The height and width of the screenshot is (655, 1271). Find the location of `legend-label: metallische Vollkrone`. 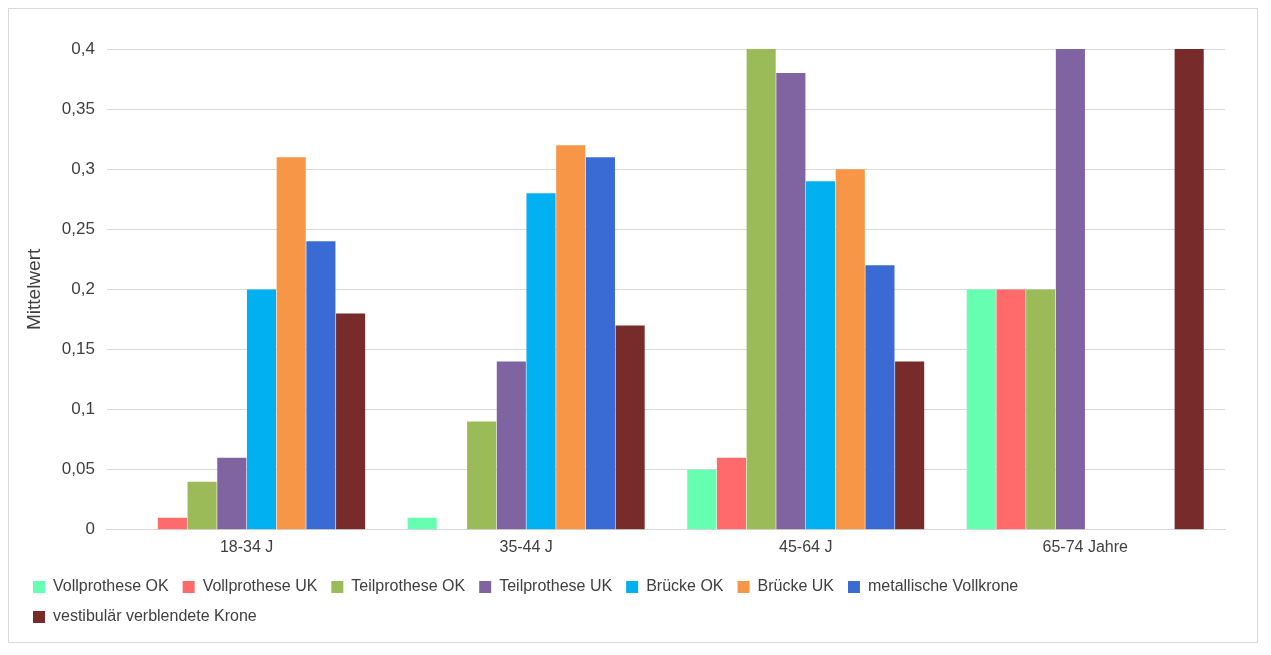

legend-label: metallische Vollkrone is located at coordinates (943, 586).